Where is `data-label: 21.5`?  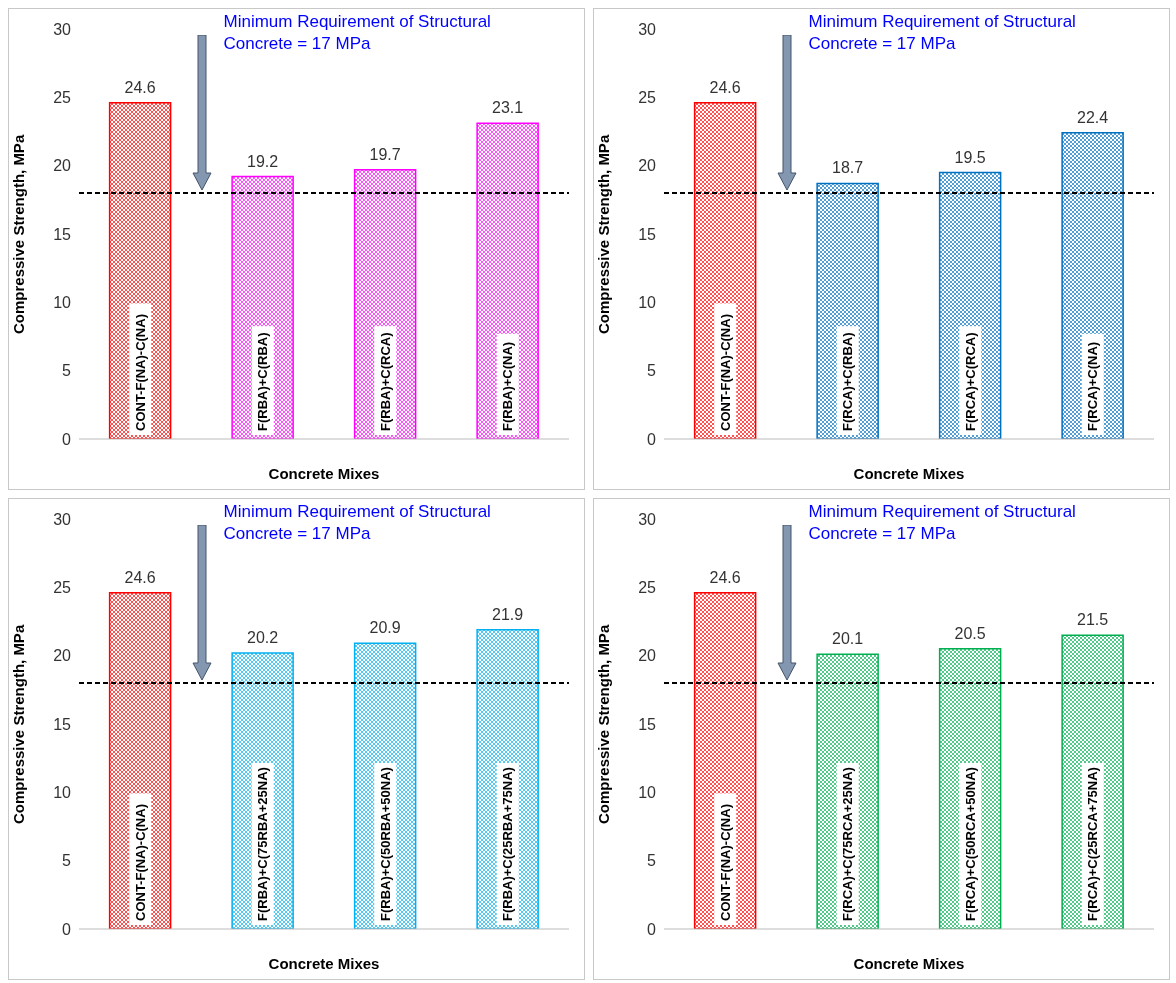
data-label: 21.5 is located at coordinates (1093, 620).